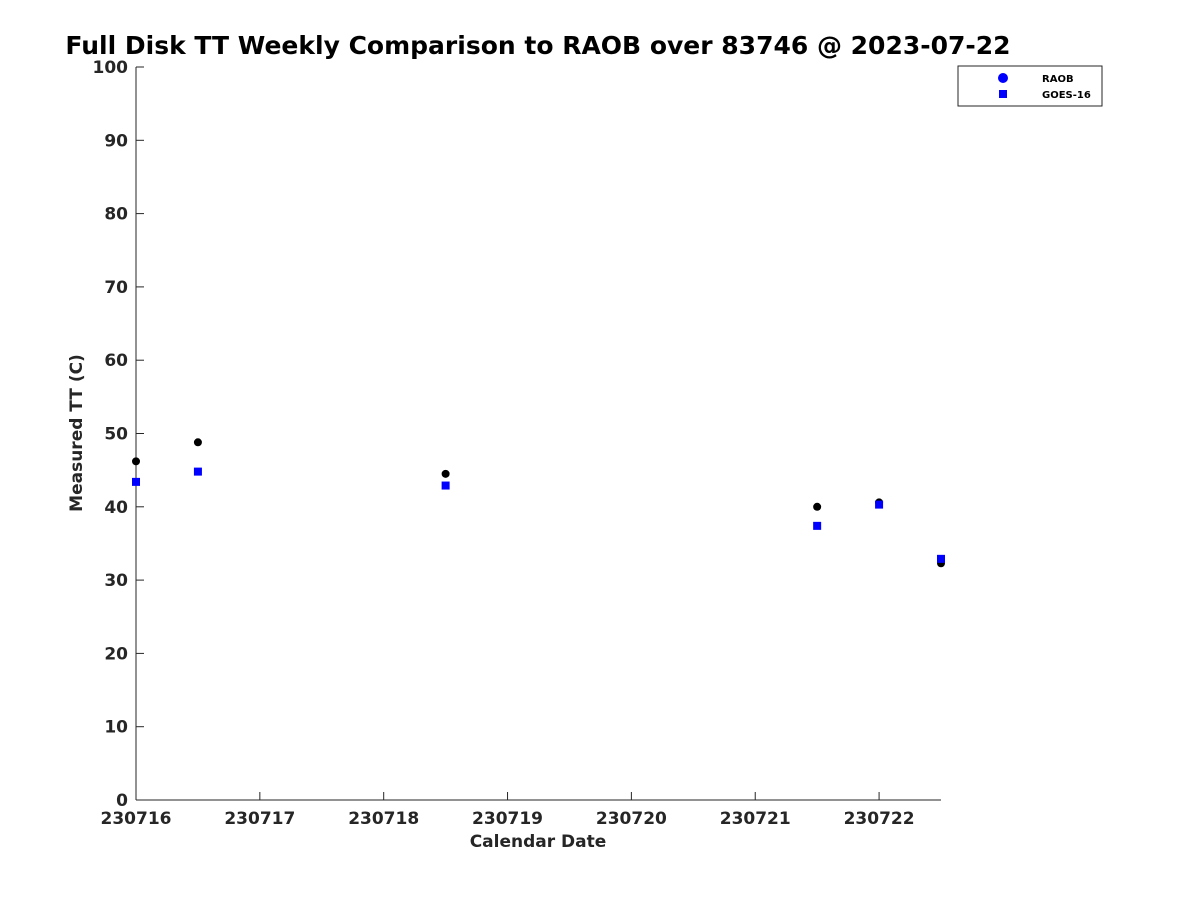  What do you see at coordinates (116, 215) in the screenshot?
I see `y-tick-label: 80` at bounding box center [116, 215].